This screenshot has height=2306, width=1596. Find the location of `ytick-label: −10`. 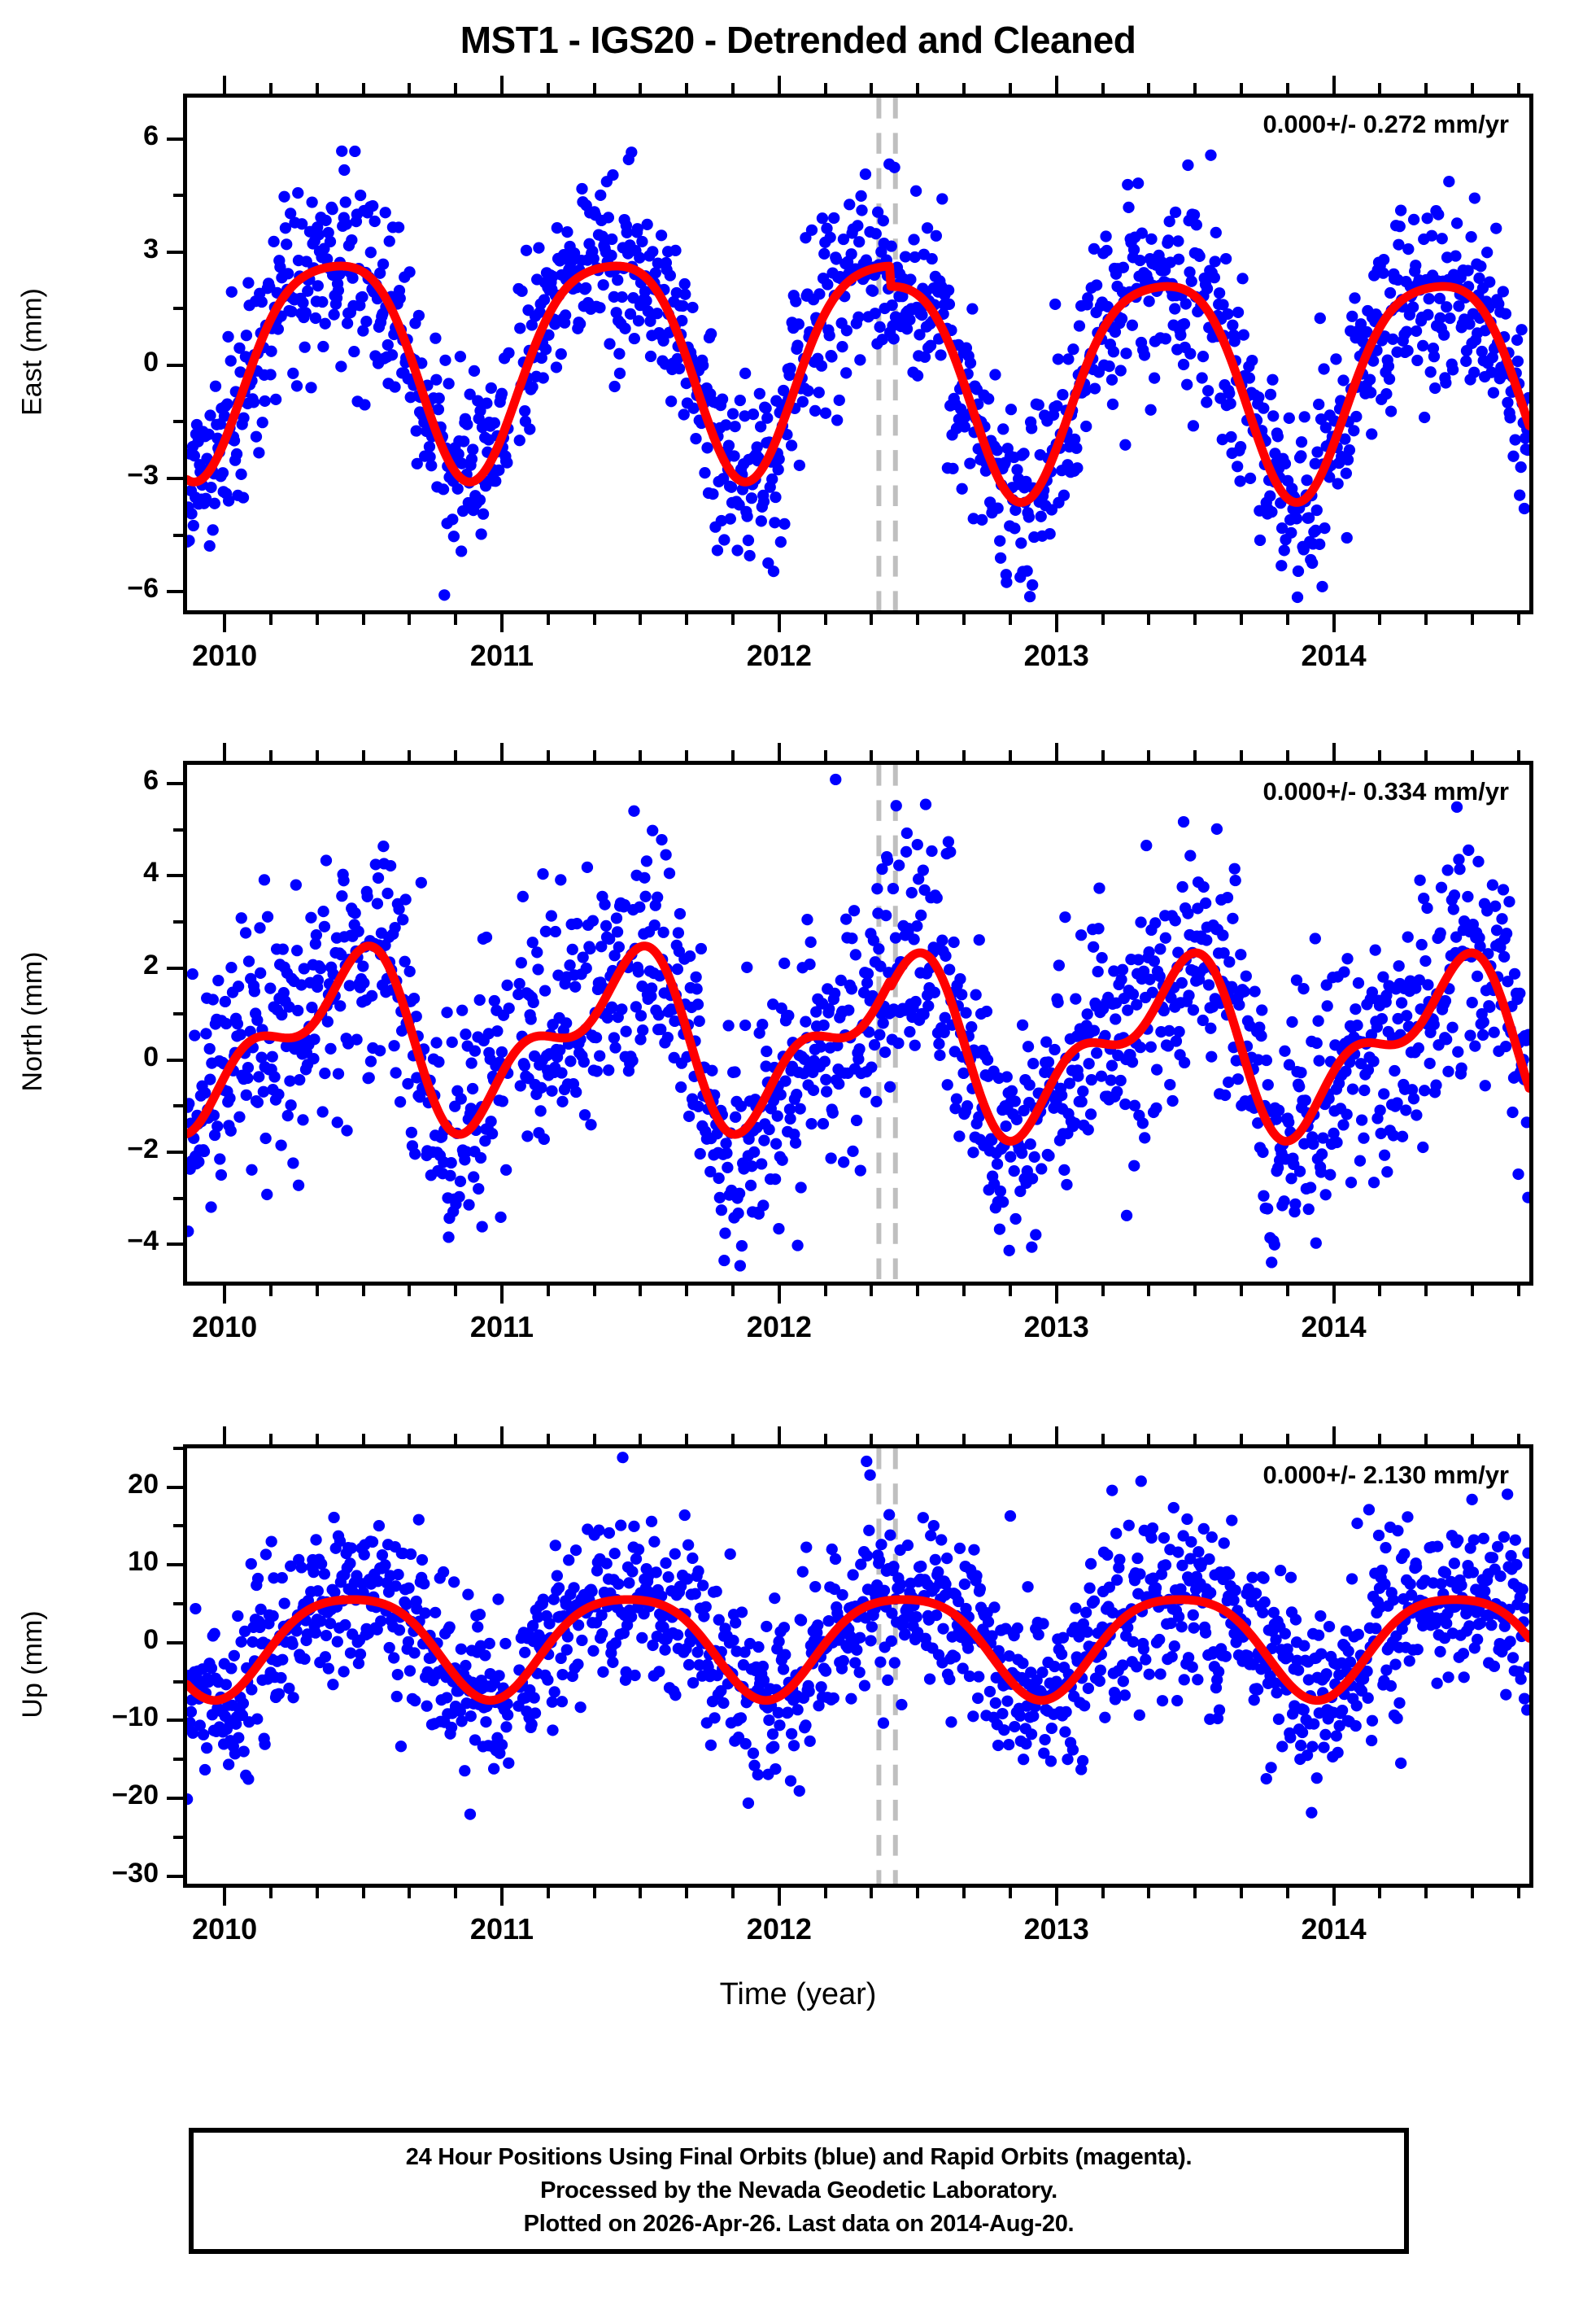

ytick-label: −10 is located at coordinates (135, 1717).